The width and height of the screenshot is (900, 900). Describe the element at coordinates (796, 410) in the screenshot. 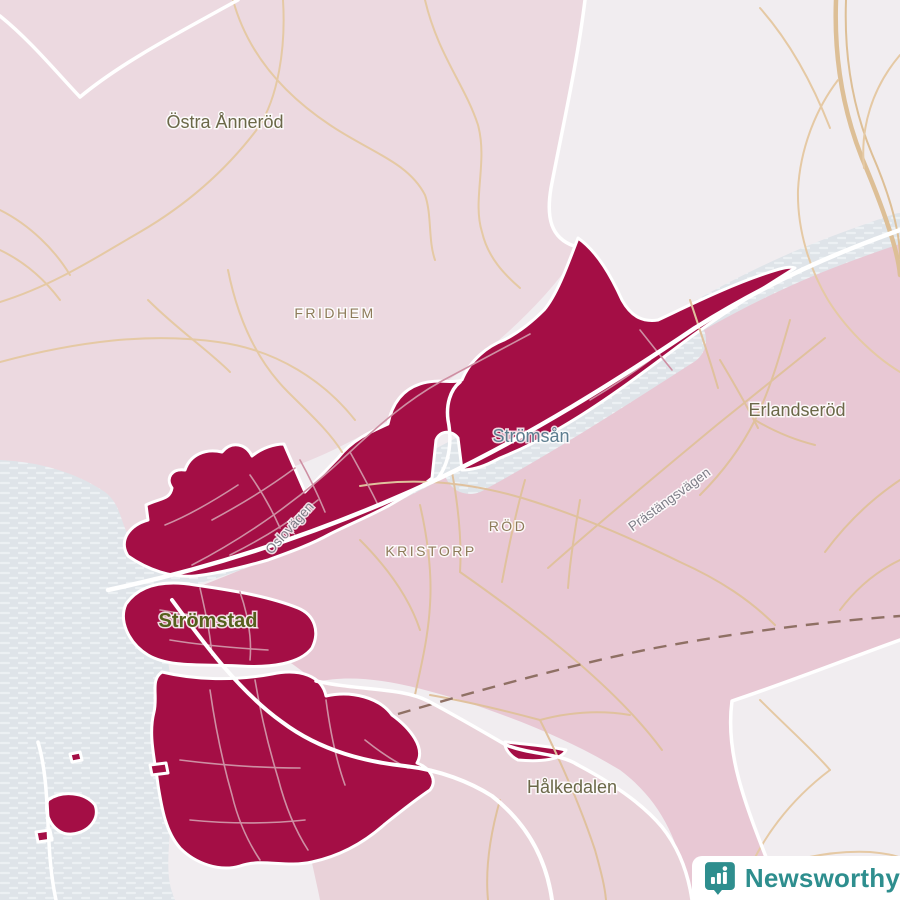

I see `label-erlandserod: Erlandseröd` at that location.